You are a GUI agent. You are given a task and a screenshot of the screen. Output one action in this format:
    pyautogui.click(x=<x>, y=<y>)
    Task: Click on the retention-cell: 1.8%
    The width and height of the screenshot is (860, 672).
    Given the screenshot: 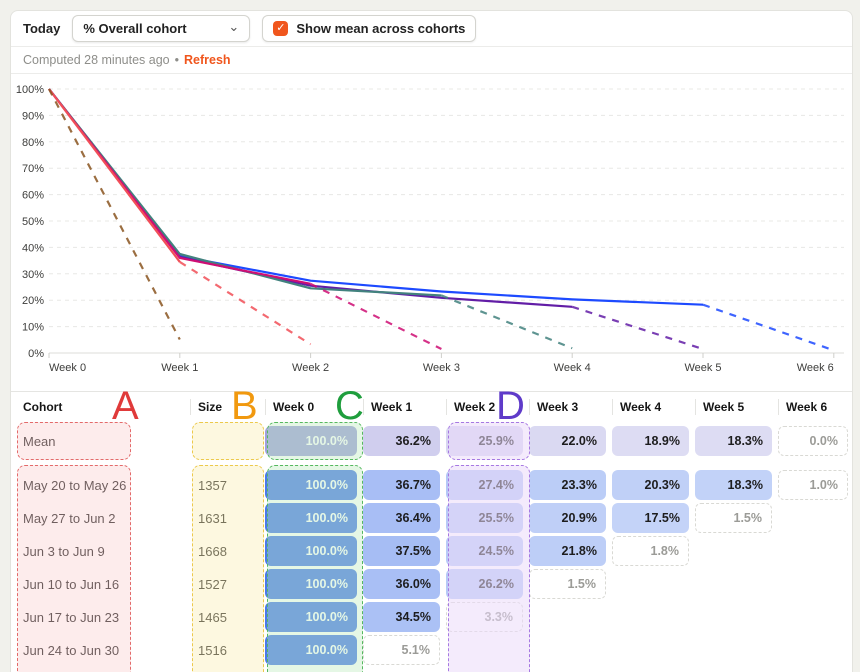 What is the action you would take?
    pyautogui.click(x=650, y=551)
    